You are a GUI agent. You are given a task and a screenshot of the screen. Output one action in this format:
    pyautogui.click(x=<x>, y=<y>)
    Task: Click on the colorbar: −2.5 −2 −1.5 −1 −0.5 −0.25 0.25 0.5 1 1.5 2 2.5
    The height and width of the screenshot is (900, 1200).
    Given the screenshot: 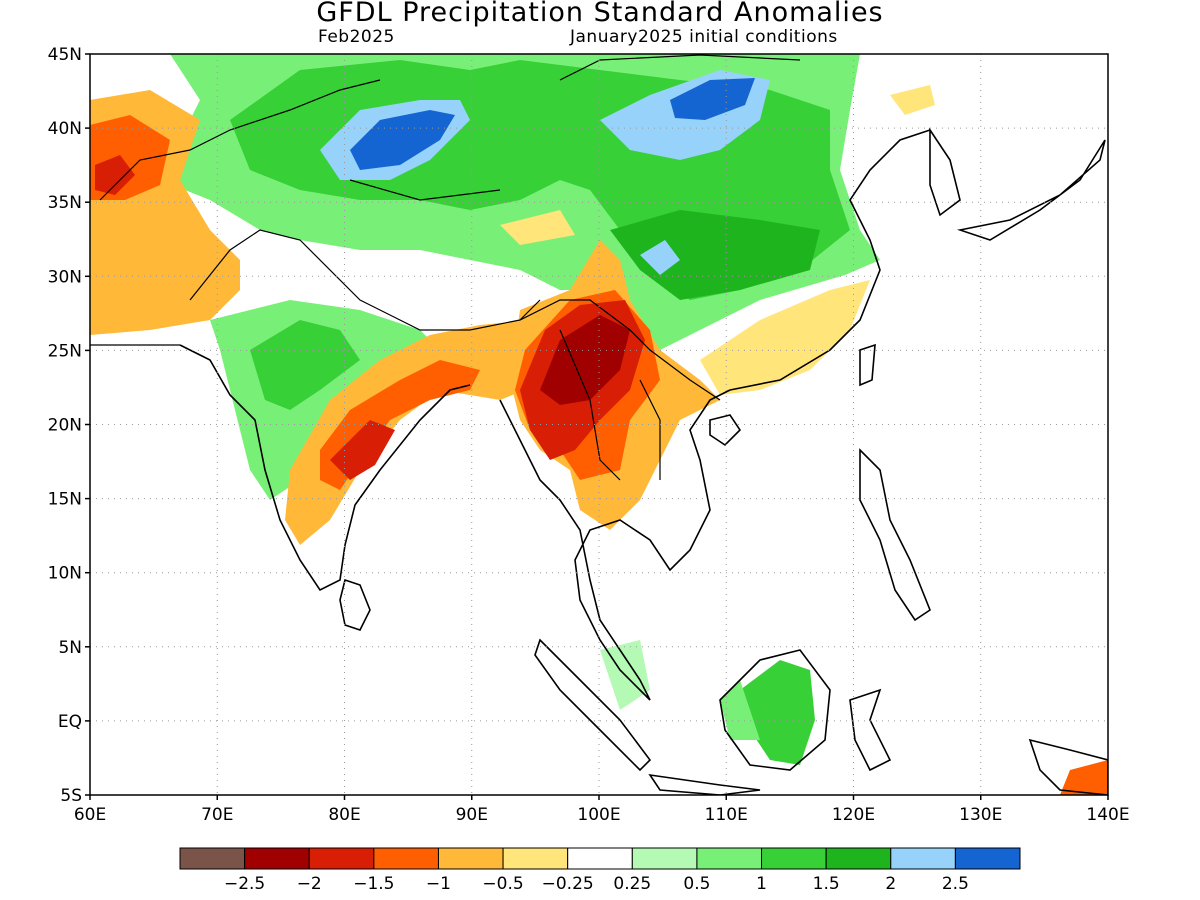 What is the action you would take?
    pyautogui.click(x=600, y=870)
    